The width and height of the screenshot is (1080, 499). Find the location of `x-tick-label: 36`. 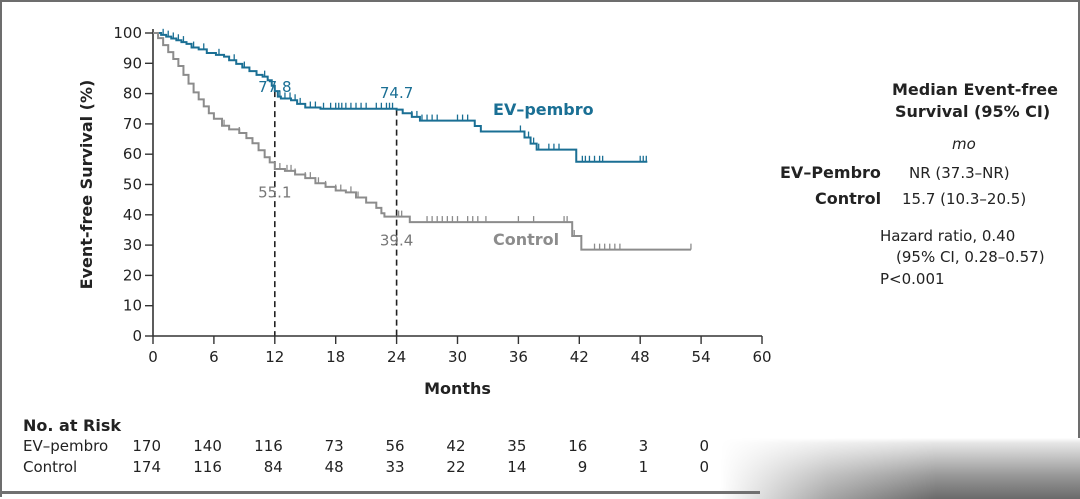

x-tick-label: 36 is located at coordinates (518, 357).